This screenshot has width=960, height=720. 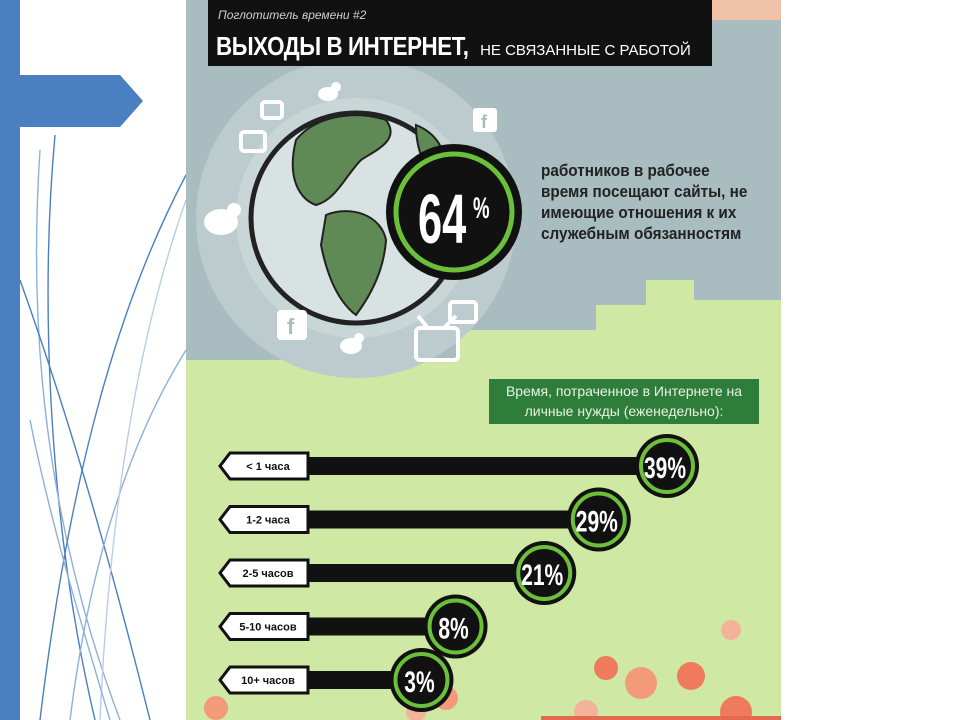 What do you see at coordinates (81, 101) in the screenshot?
I see `slide-arrow-tab` at bounding box center [81, 101].